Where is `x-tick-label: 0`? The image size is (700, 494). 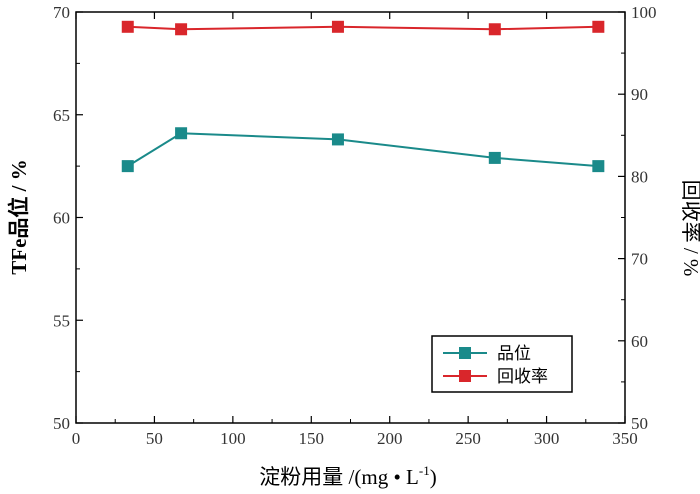 x-tick-label: 0 is located at coordinates (76, 438).